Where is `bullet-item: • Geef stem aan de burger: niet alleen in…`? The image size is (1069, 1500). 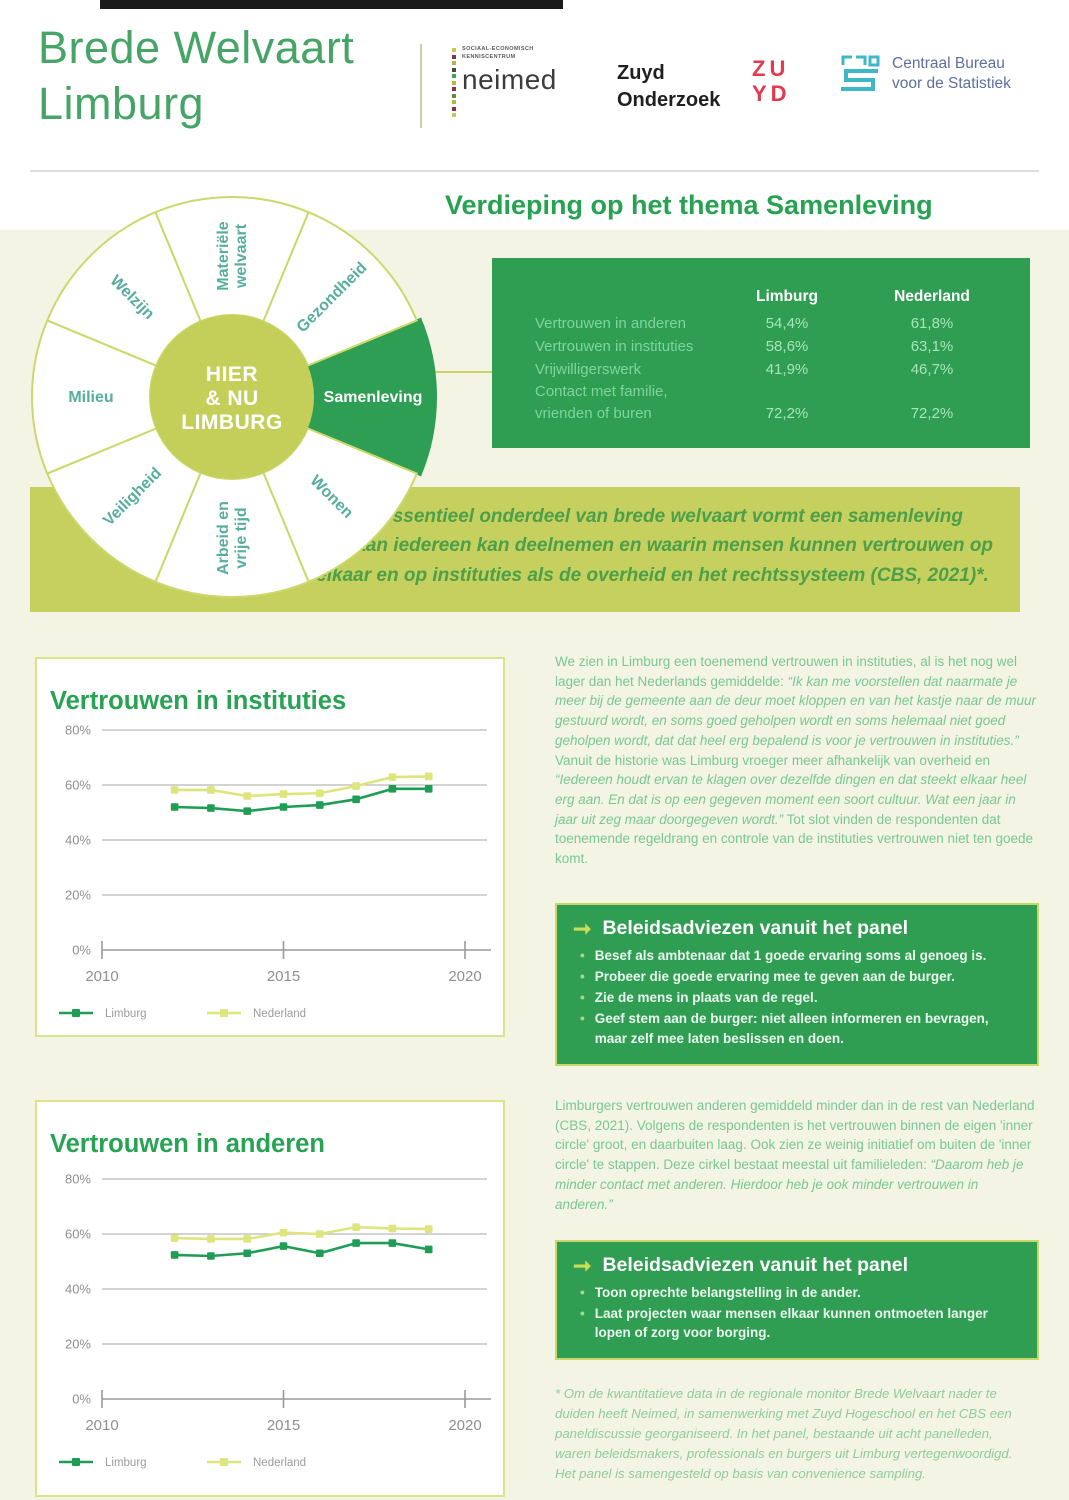
bullet-item: • Geef stem aan de burger: niet alleen in… is located at coordinates (796, 1028).